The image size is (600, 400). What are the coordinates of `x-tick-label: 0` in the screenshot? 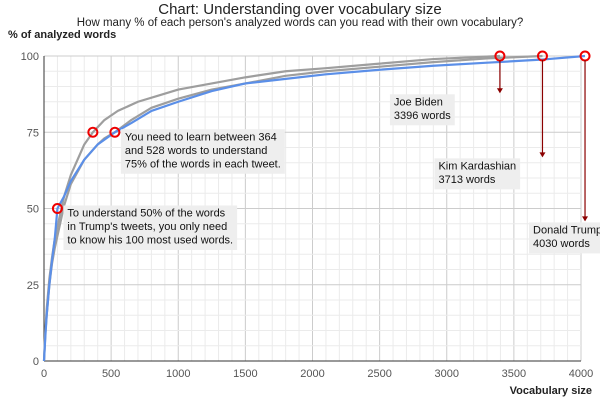 It's located at (44, 374).